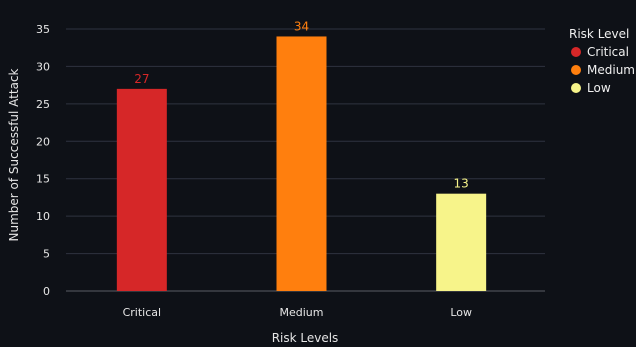  Describe the element at coordinates (611, 70) in the screenshot. I see `legend-label-medium: Medium` at that location.